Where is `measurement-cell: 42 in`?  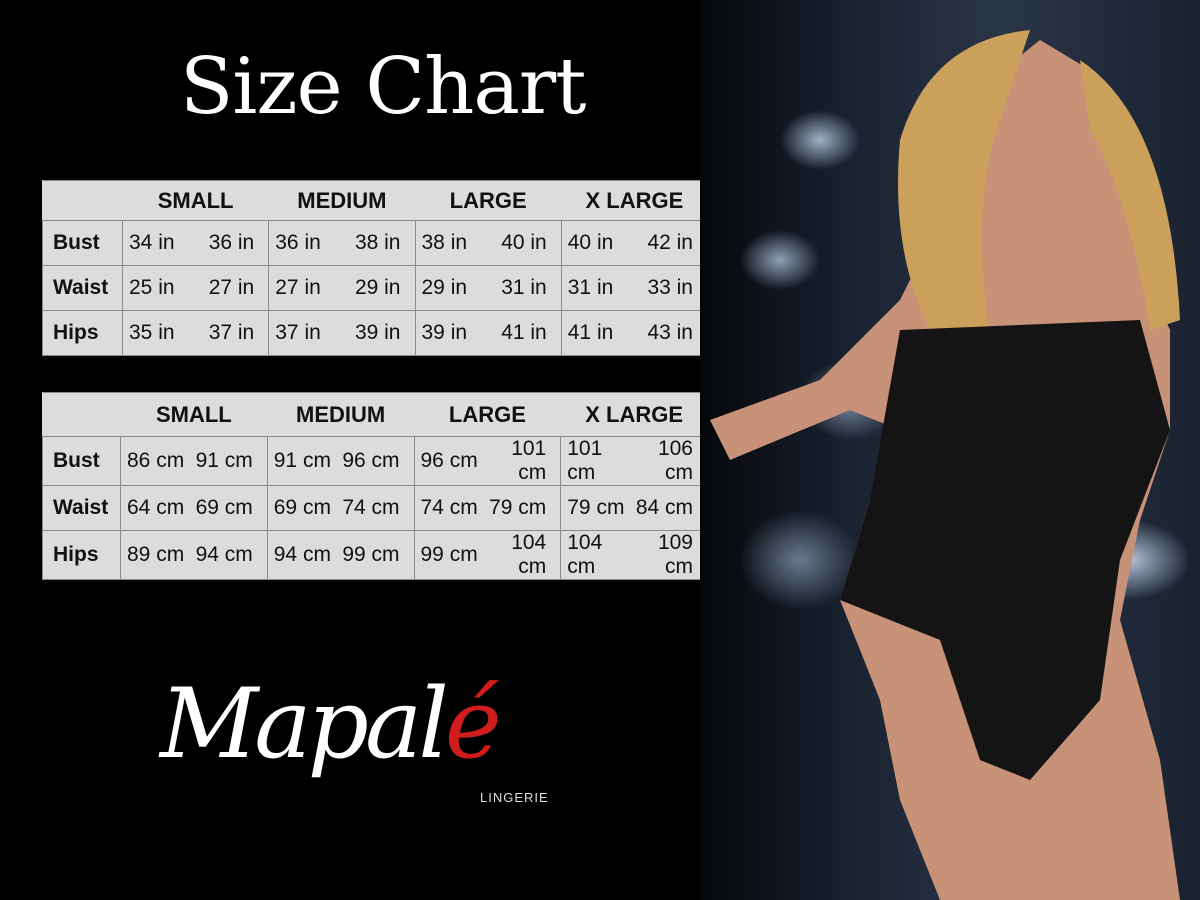 measurement-cell: 42 in is located at coordinates (671, 243).